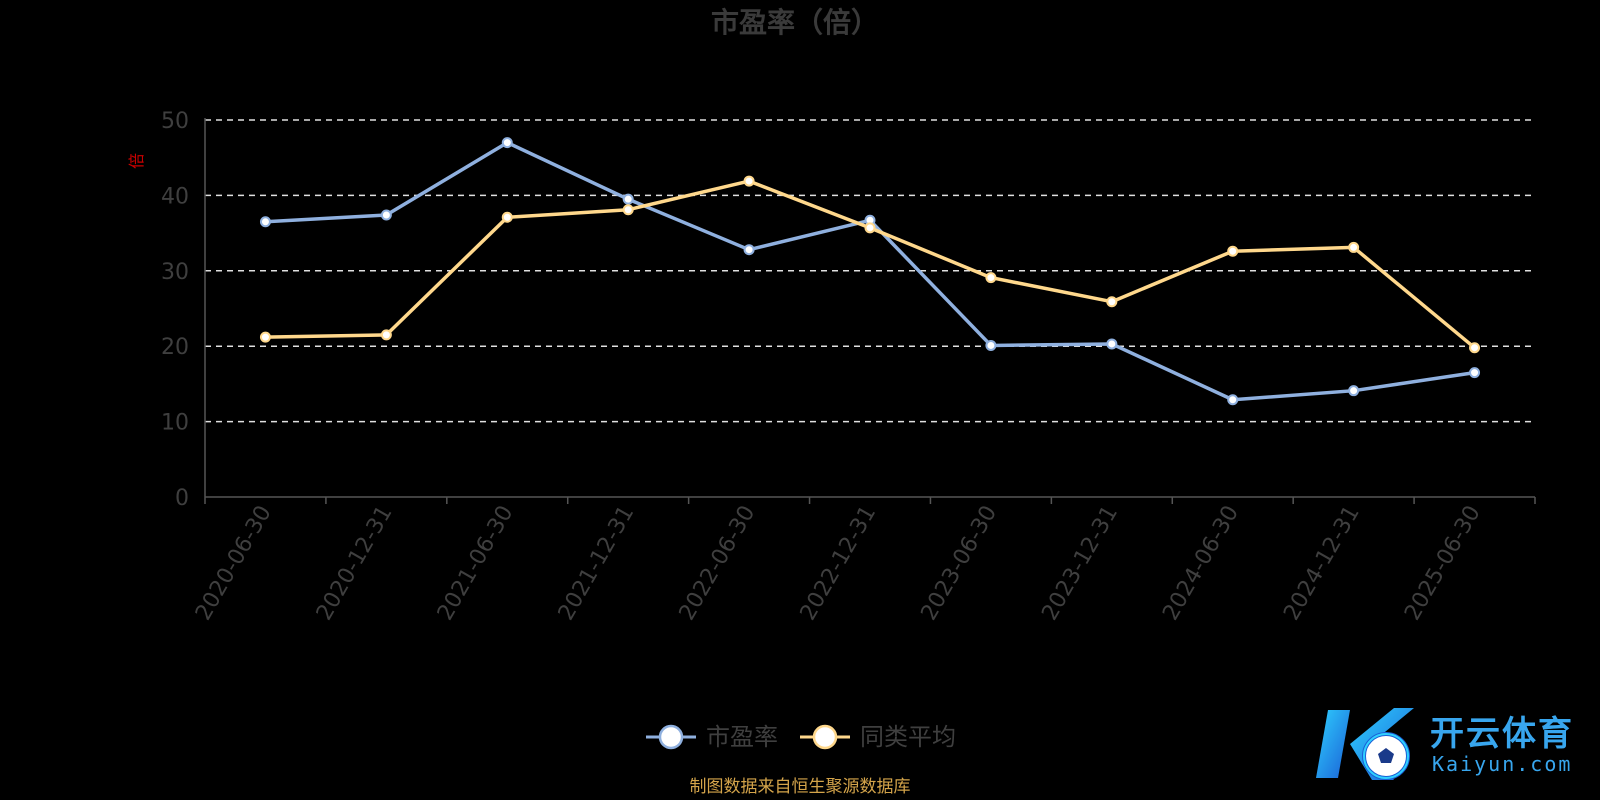 The width and height of the screenshot is (1600, 800). I want to click on y-tick-label: 10, so click(175, 423).